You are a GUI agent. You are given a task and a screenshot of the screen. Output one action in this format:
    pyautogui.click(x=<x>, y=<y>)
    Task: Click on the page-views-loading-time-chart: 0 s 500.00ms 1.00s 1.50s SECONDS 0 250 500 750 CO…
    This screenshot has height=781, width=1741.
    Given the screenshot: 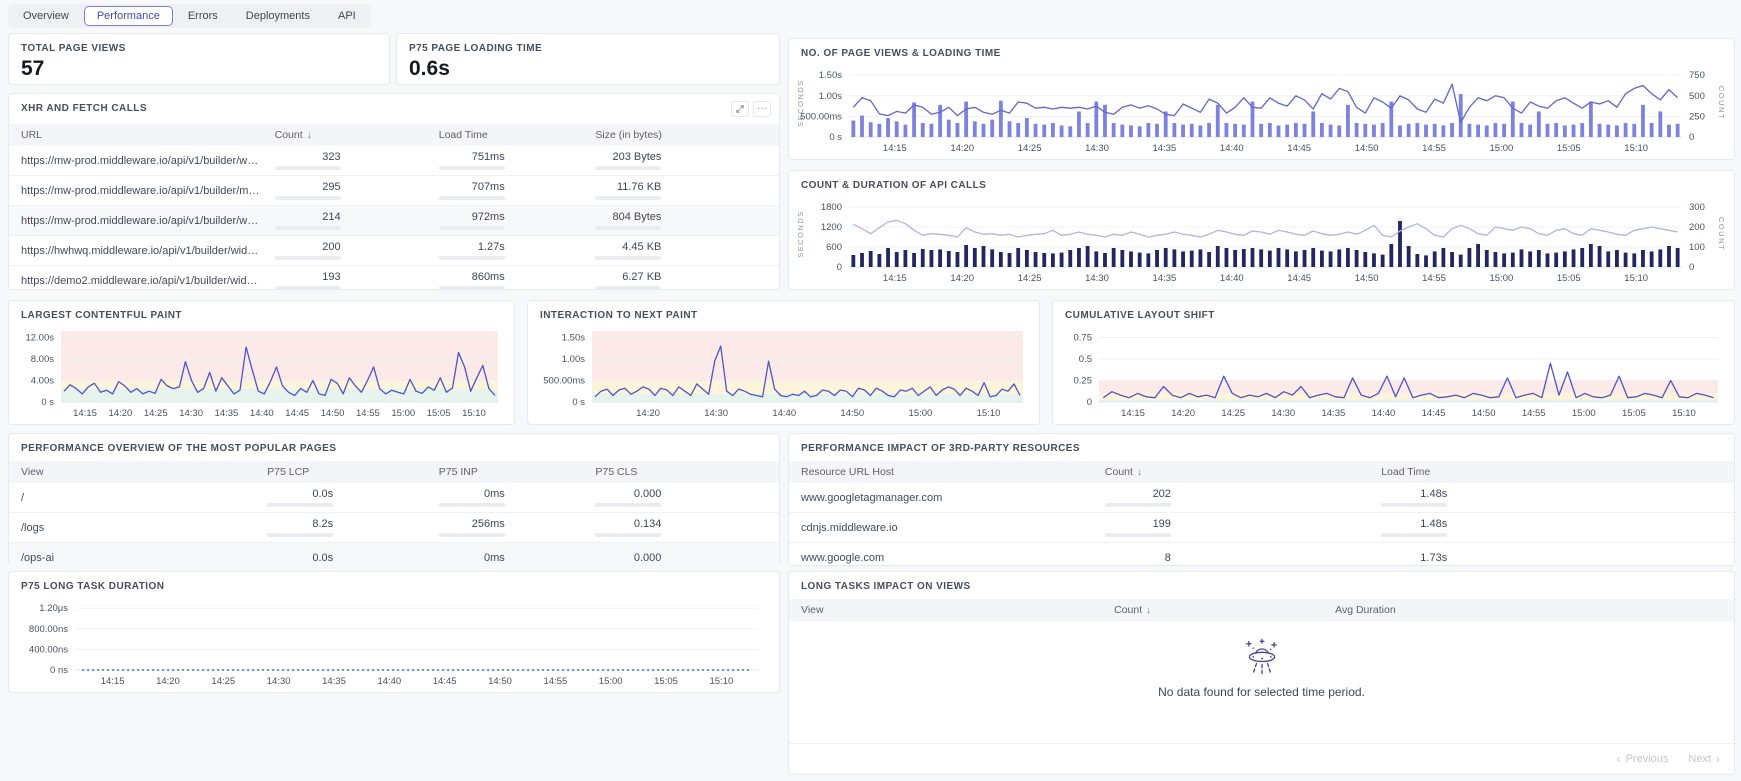 What is the action you would take?
    pyautogui.click(x=1259, y=108)
    